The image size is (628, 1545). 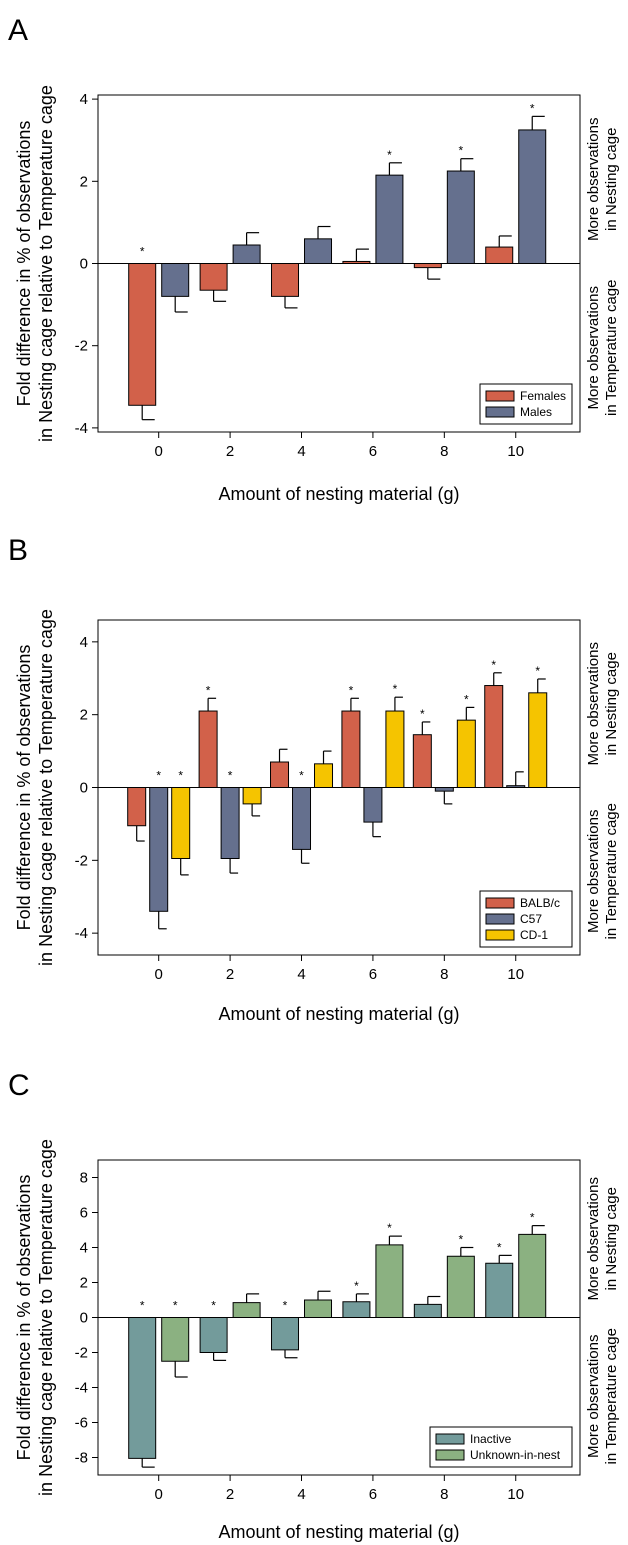 What do you see at coordinates (534, 935) in the screenshot?
I see `legend-entry: CD-1` at bounding box center [534, 935].